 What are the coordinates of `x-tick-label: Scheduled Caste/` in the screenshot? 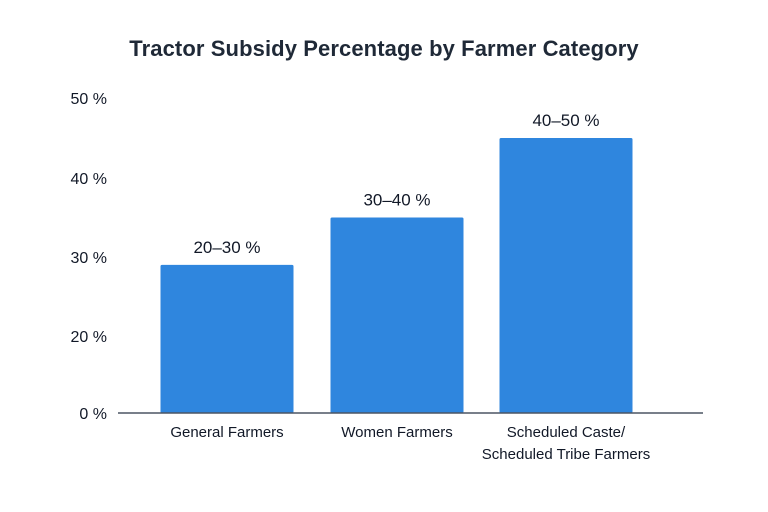 It's located at (566, 432).